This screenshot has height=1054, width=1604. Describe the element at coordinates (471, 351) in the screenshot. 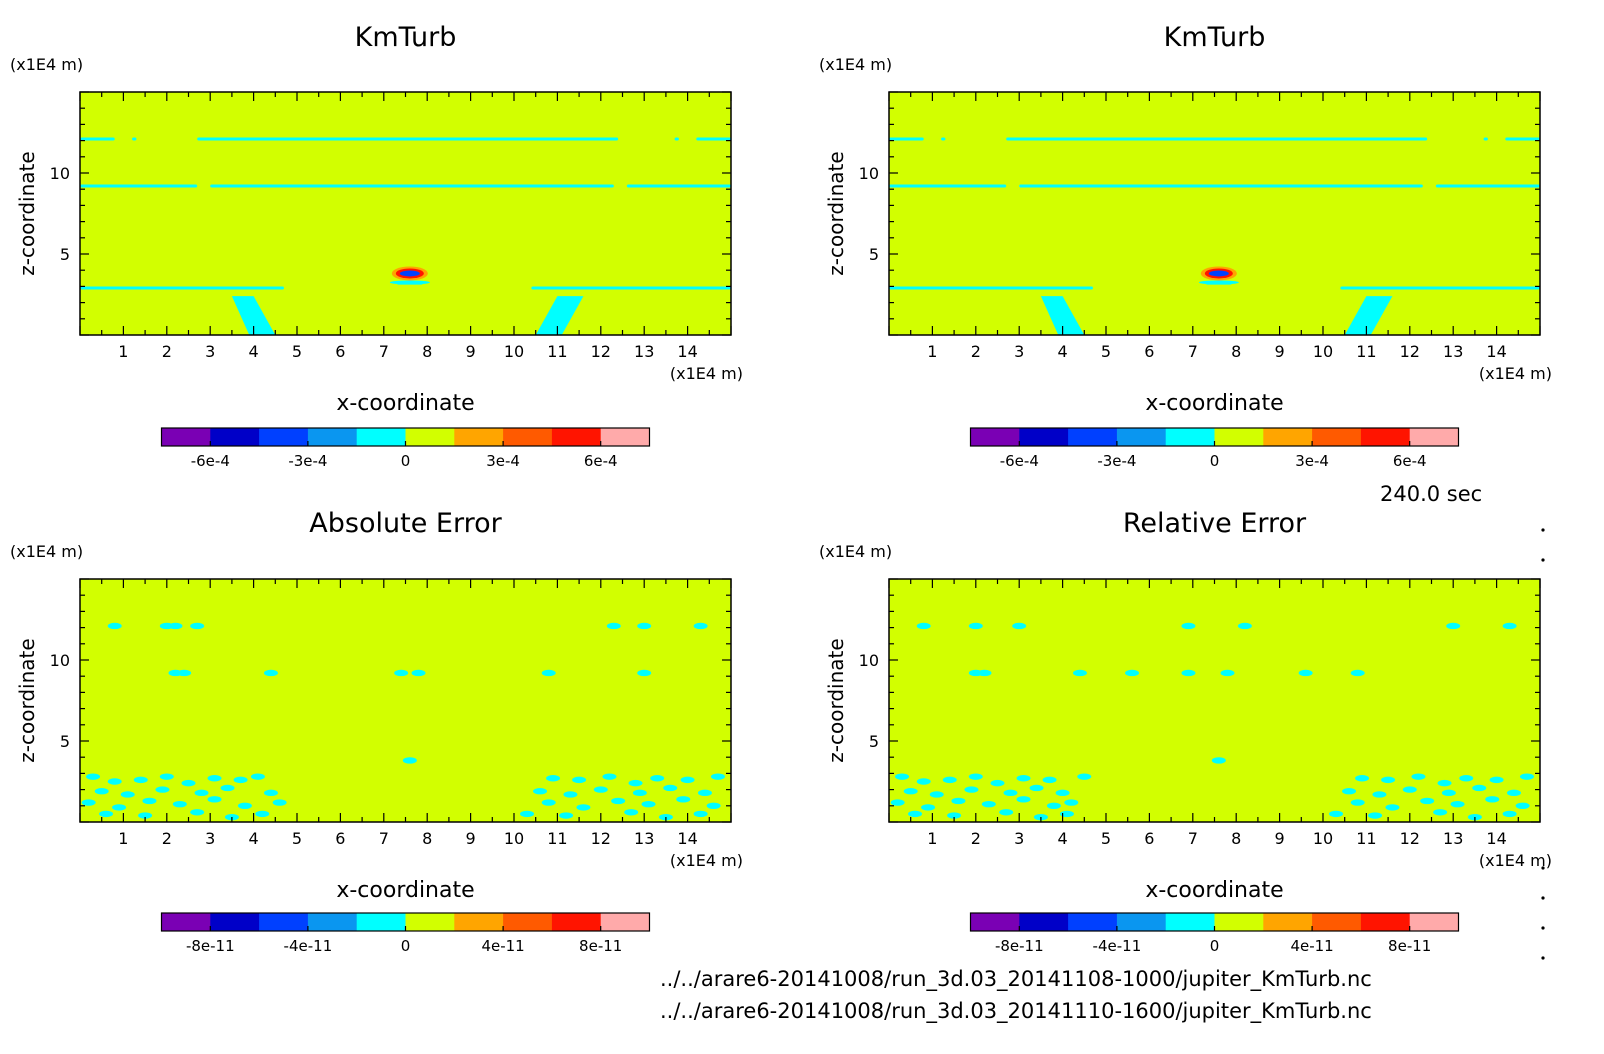

I see `x-tick-label: 9` at that location.